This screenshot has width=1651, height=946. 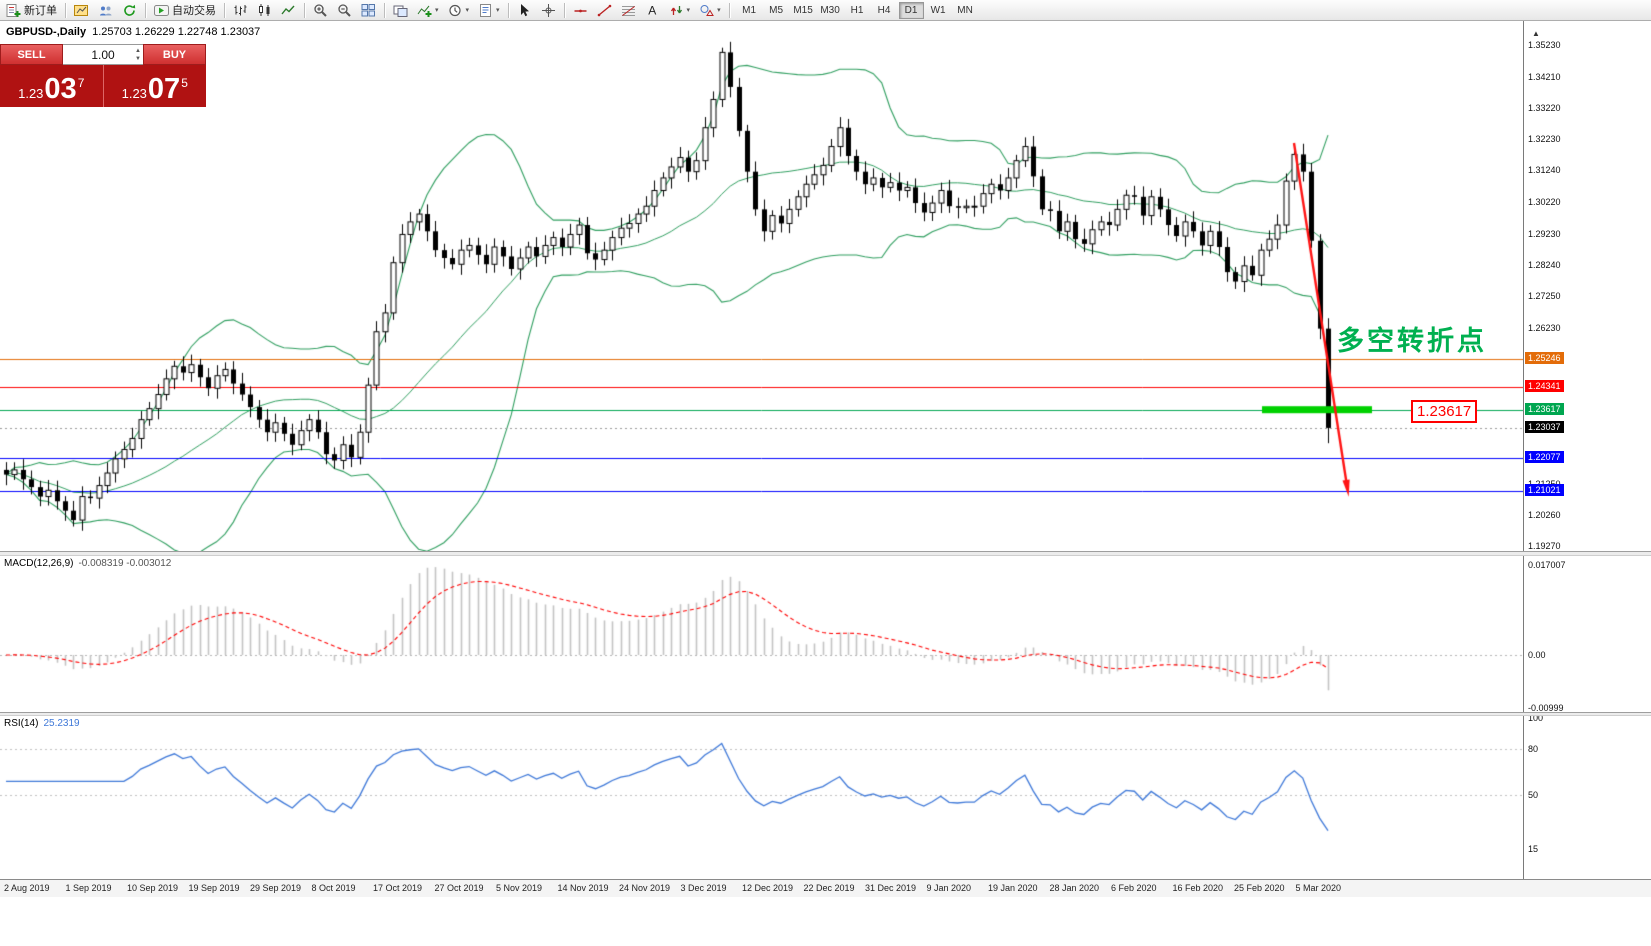 What do you see at coordinates (749, 10) in the screenshot?
I see `timeframe-m1: M1` at bounding box center [749, 10].